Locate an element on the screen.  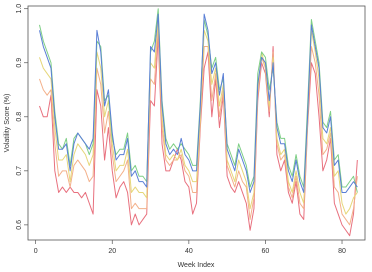
y-tick-label: 0.6 is located at coordinates (19, 225).